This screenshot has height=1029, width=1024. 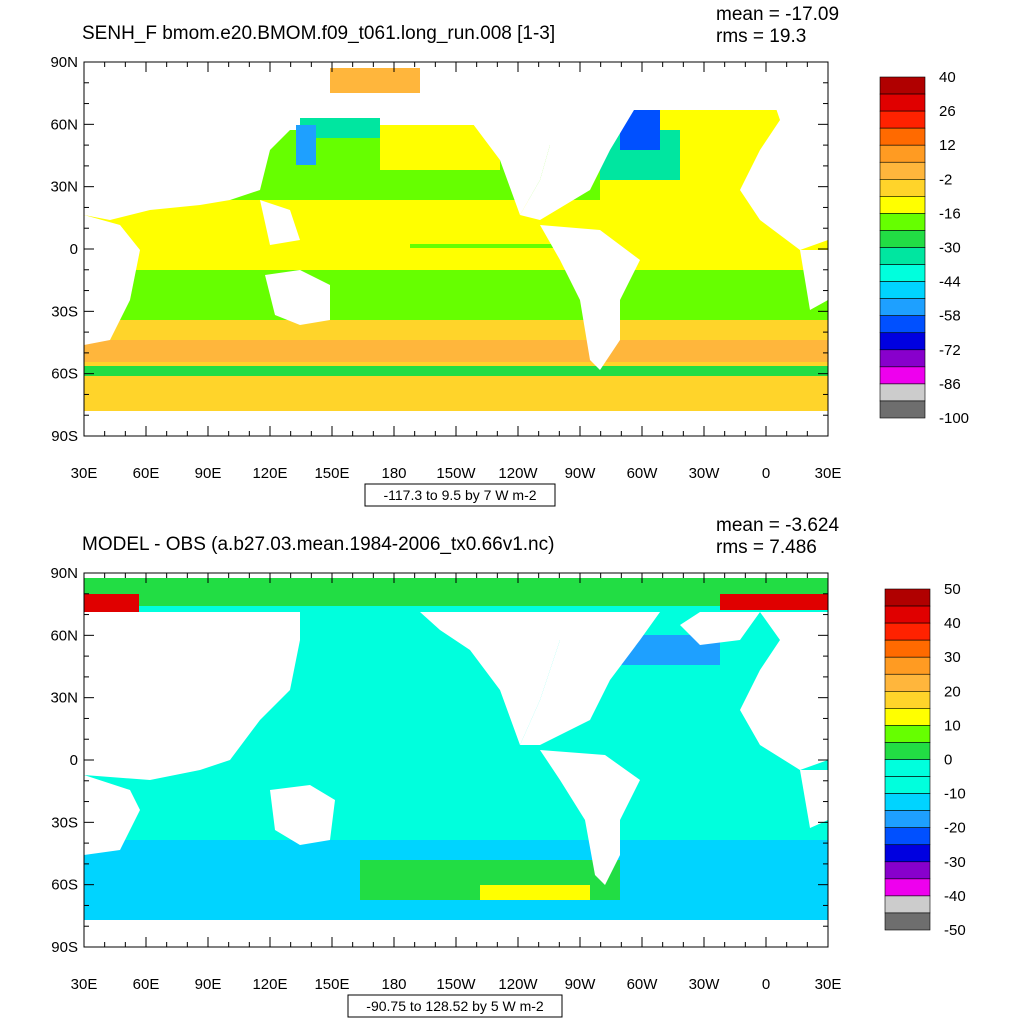 I want to click on colorbar-label: -2, so click(x=945, y=179).